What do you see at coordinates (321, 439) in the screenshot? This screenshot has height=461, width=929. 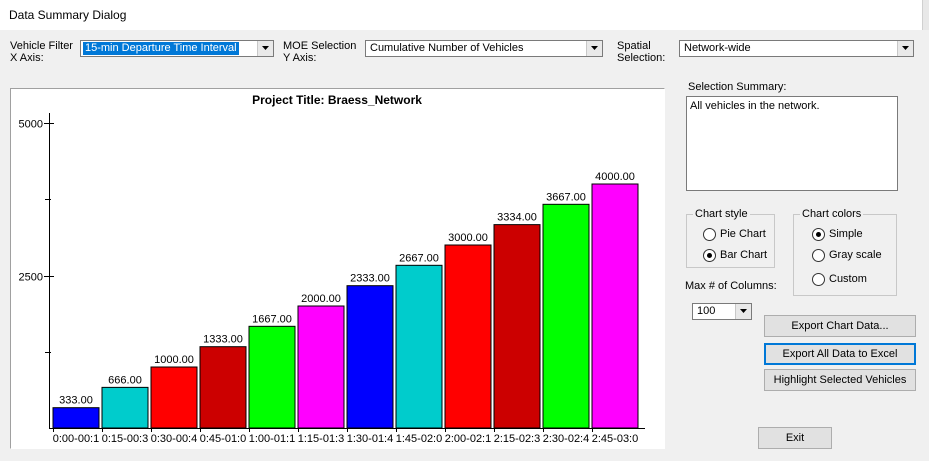 I see `x-tick-label: 1:15-01:3` at bounding box center [321, 439].